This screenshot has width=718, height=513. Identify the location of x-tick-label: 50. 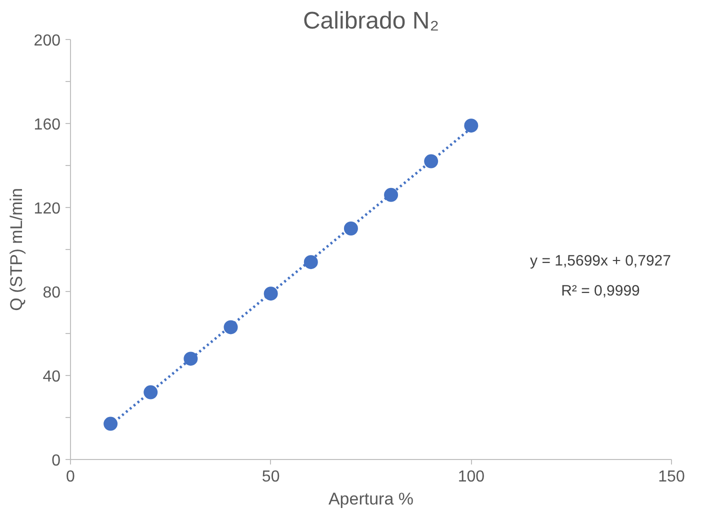
(271, 477).